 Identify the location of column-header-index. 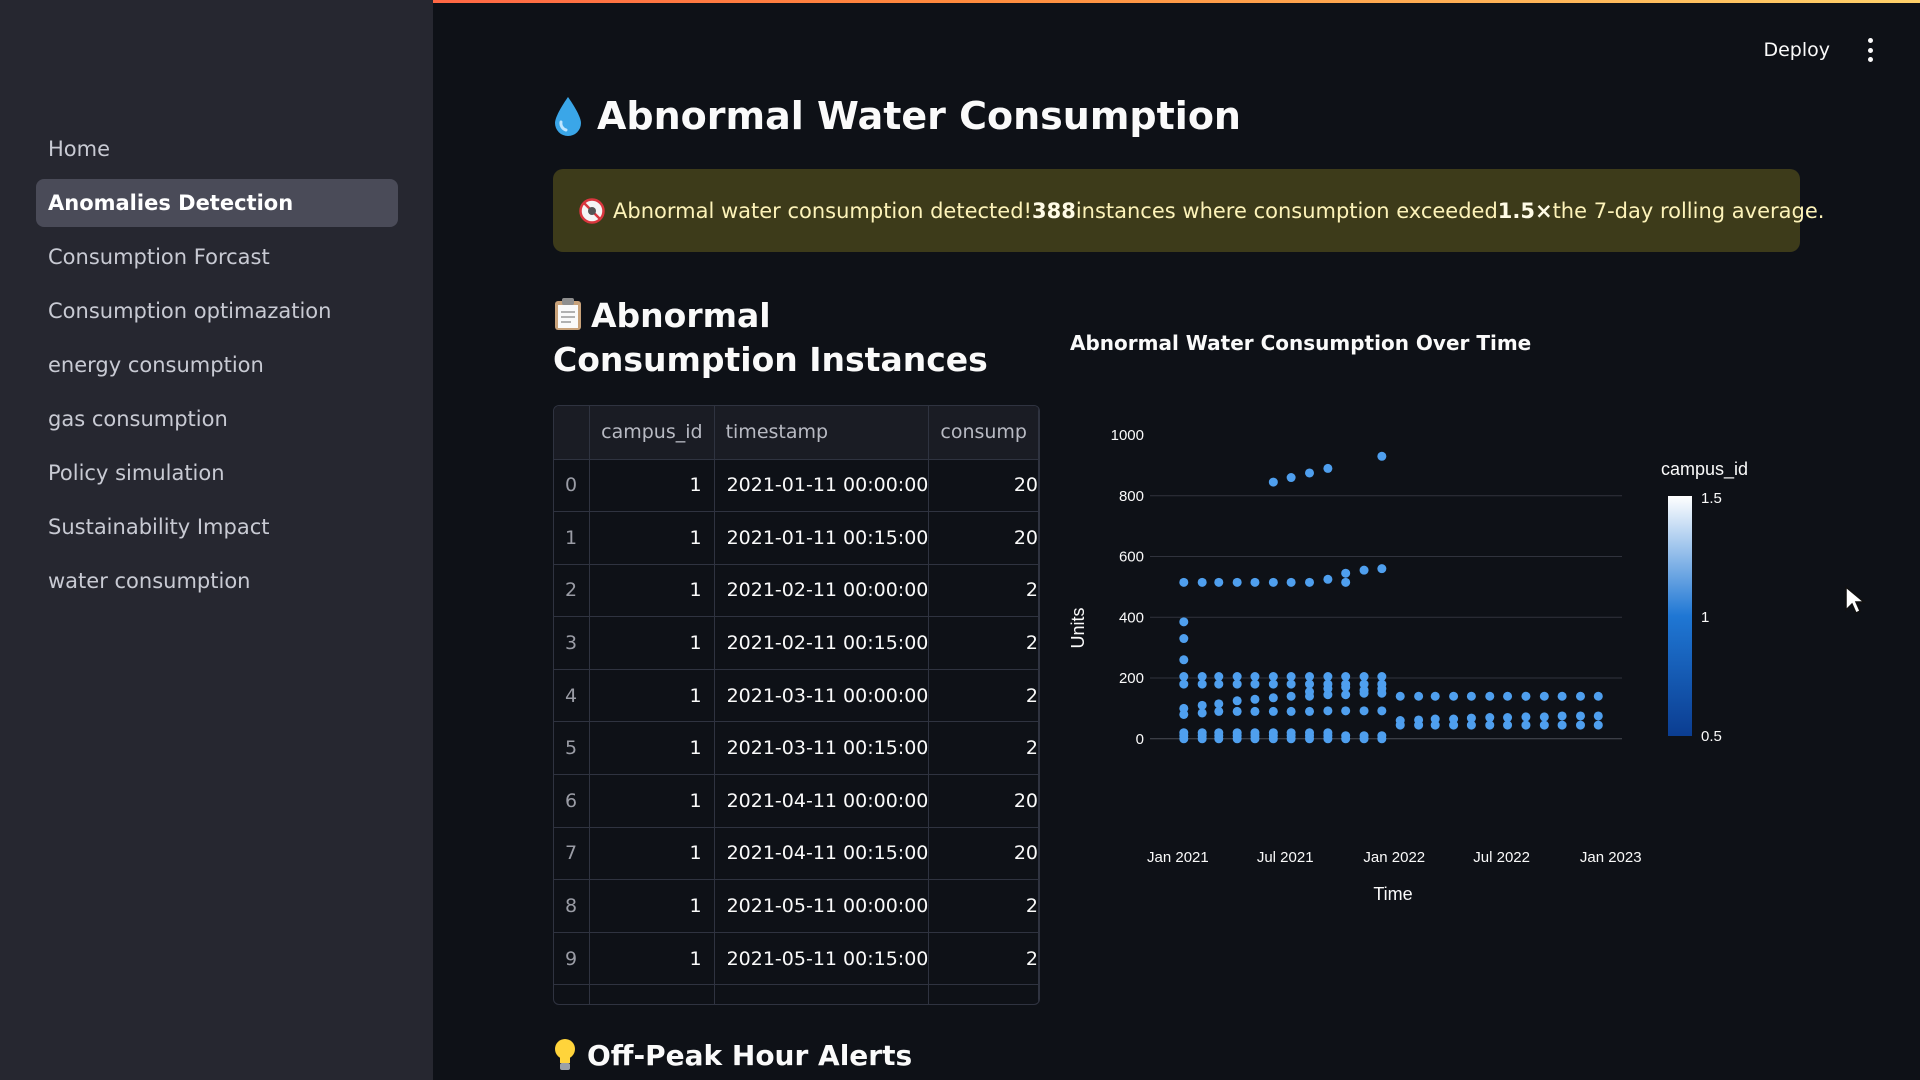
(572, 433).